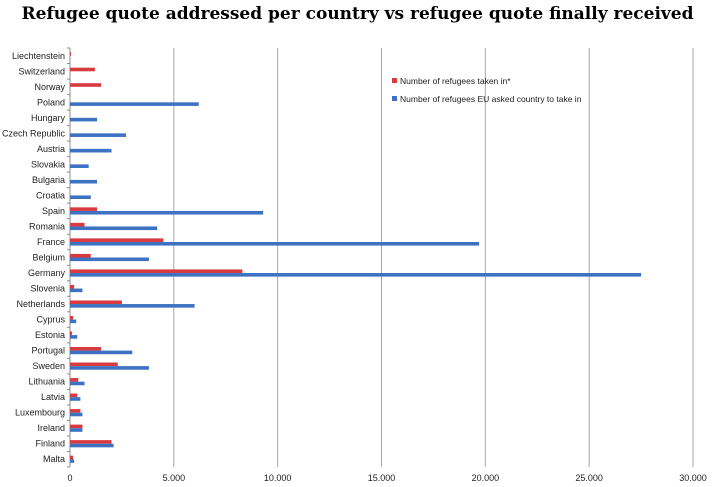 Image resolution: width=715 pixels, height=487 pixels. Describe the element at coordinates (48, 351) in the screenshot. I see `y-tick-label: Portugal` at that location.